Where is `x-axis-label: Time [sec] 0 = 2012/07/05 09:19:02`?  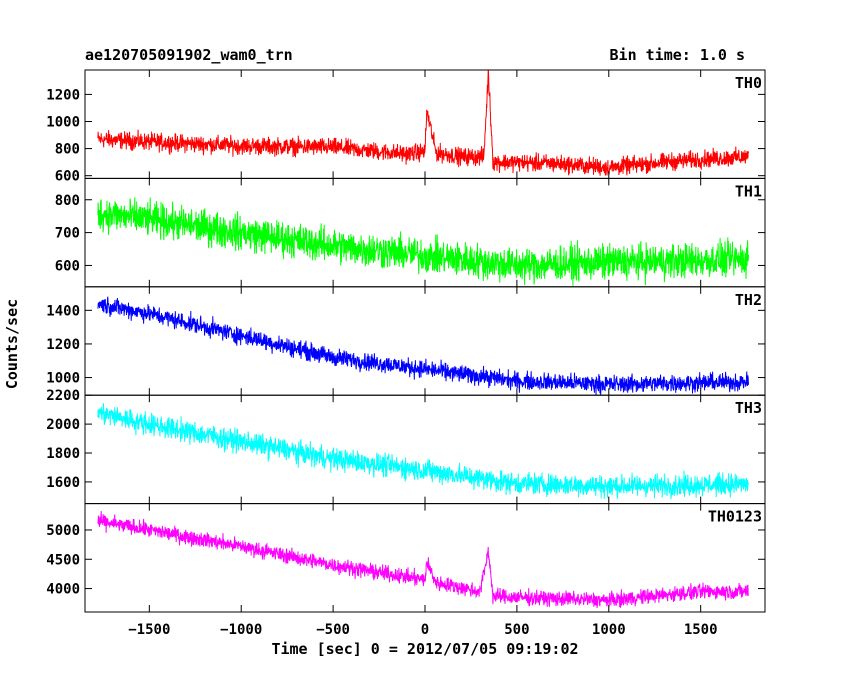
x-axis-label: Time [sec] 0 = 2012/07/05 09:19:02 is located at coordinates (424, 649).